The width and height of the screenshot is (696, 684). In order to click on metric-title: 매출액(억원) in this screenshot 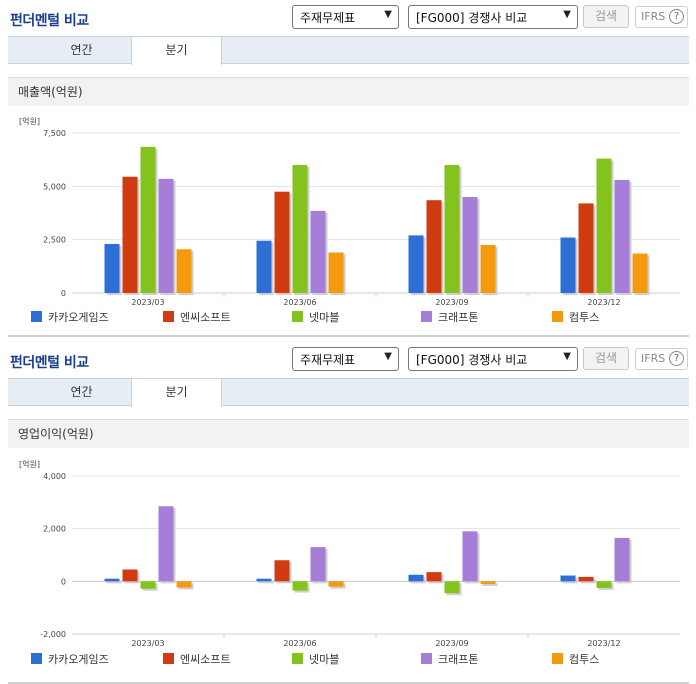, I will do `click(348, 91)`.